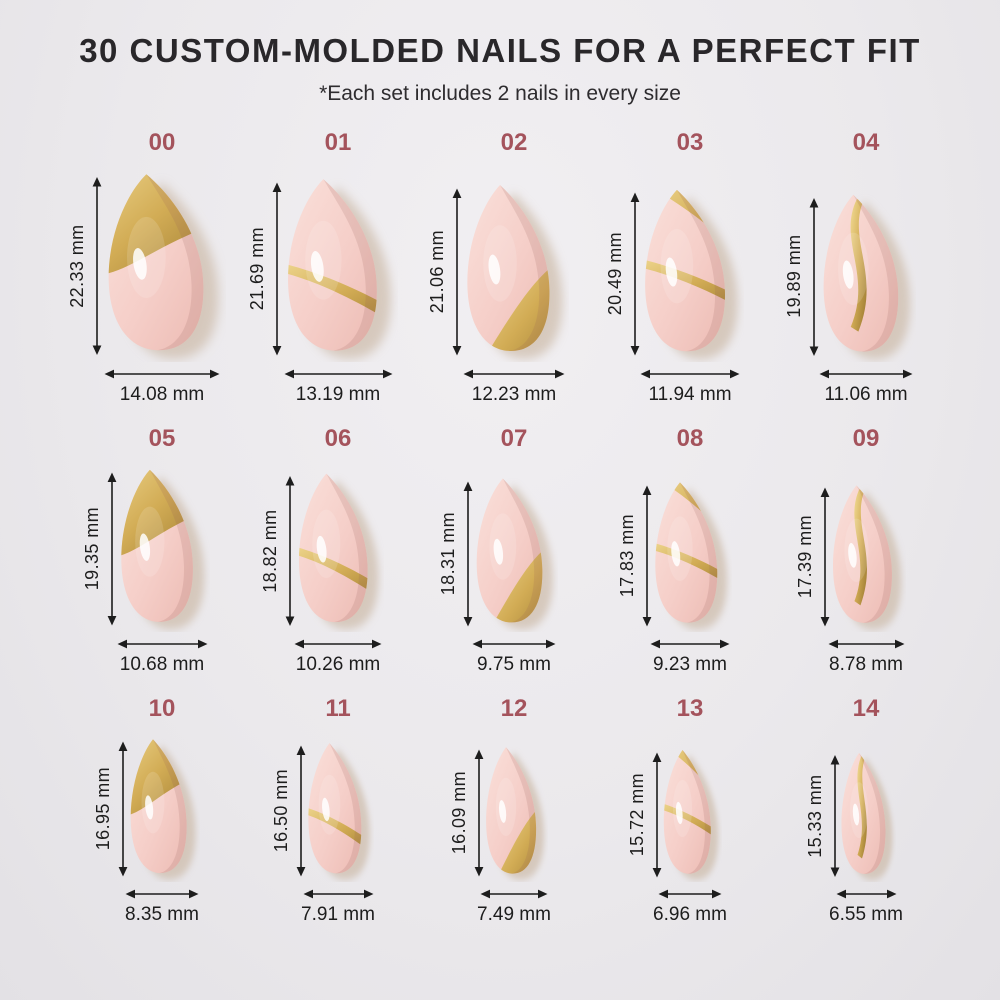  I want to click on width-measurement-label: 11.94 mm, so click(690, 394).